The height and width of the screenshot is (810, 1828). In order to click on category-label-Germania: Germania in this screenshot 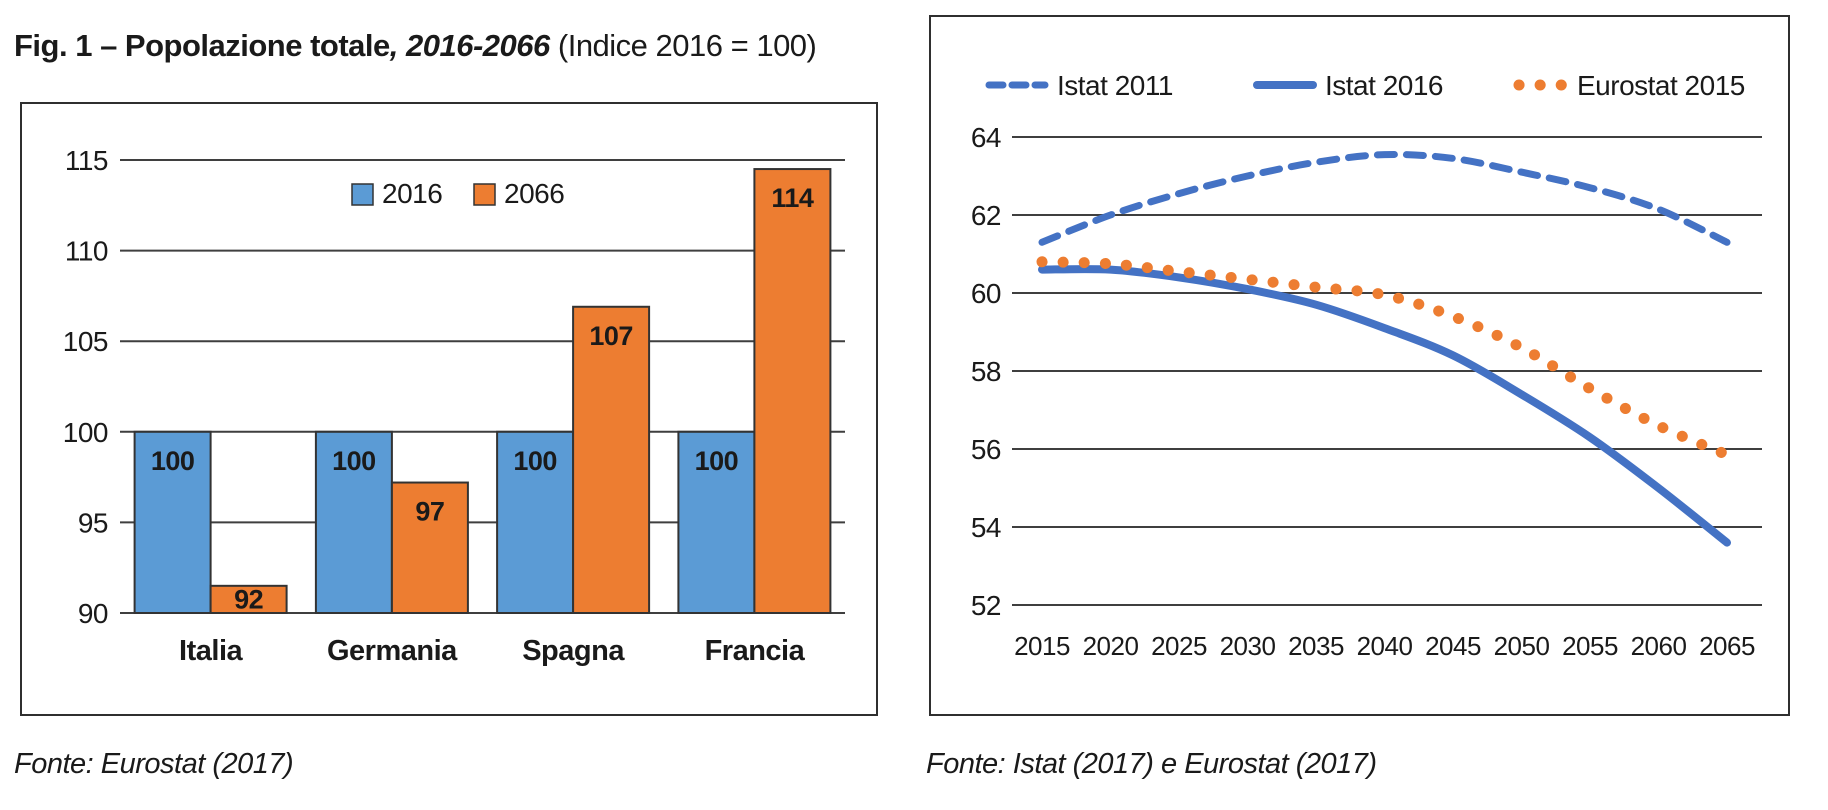, I will do `click(392, 651)`.